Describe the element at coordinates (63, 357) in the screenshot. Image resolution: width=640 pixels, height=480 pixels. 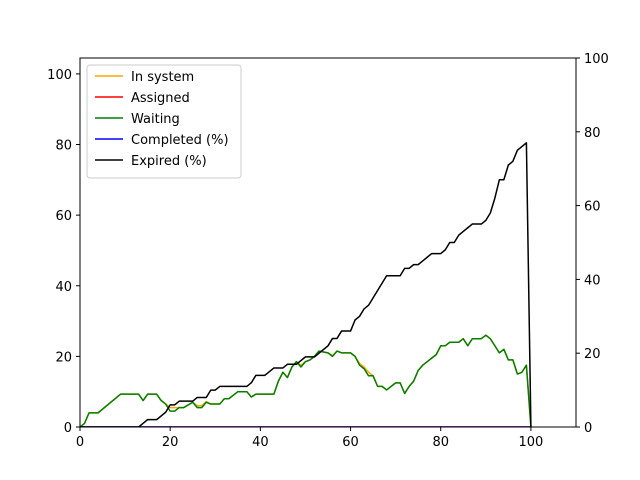
I see `y-left-tick-label: 20` at that location.